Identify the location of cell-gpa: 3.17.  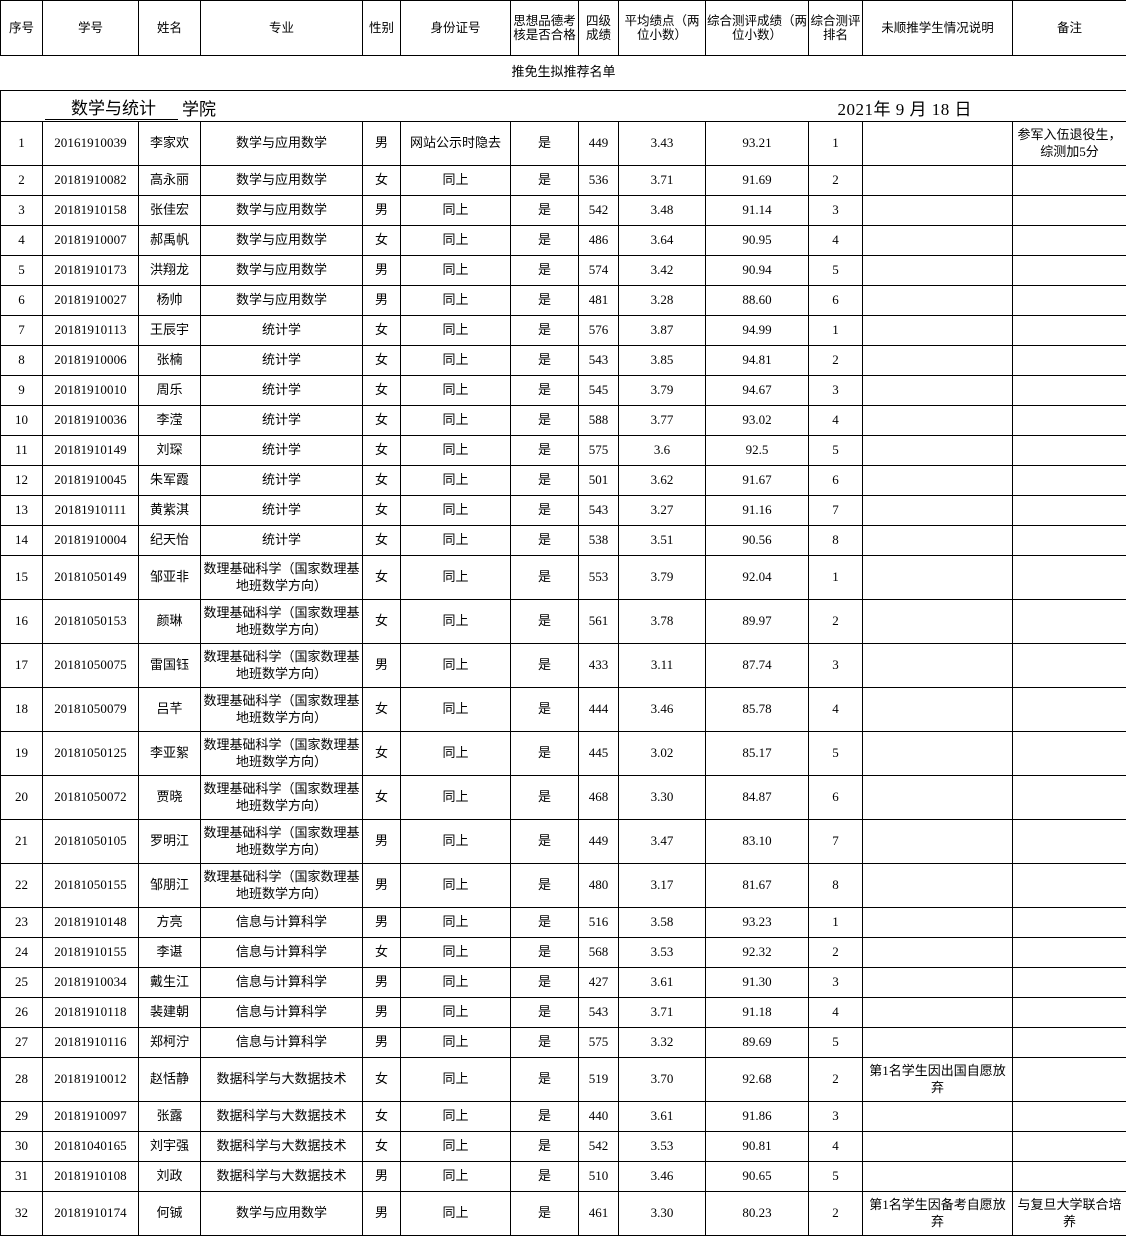
(662, 885).